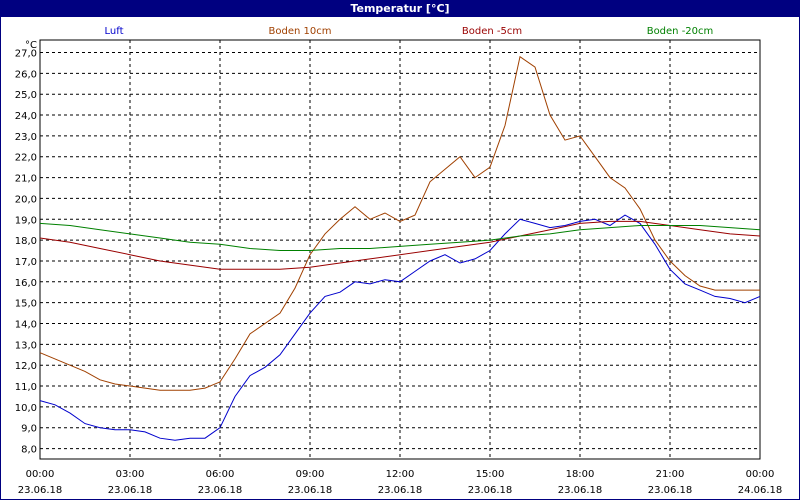 The width and height of the screenshot is (800, 500). I want to click on legend-item: Boden -20cm, so click(680, 31).